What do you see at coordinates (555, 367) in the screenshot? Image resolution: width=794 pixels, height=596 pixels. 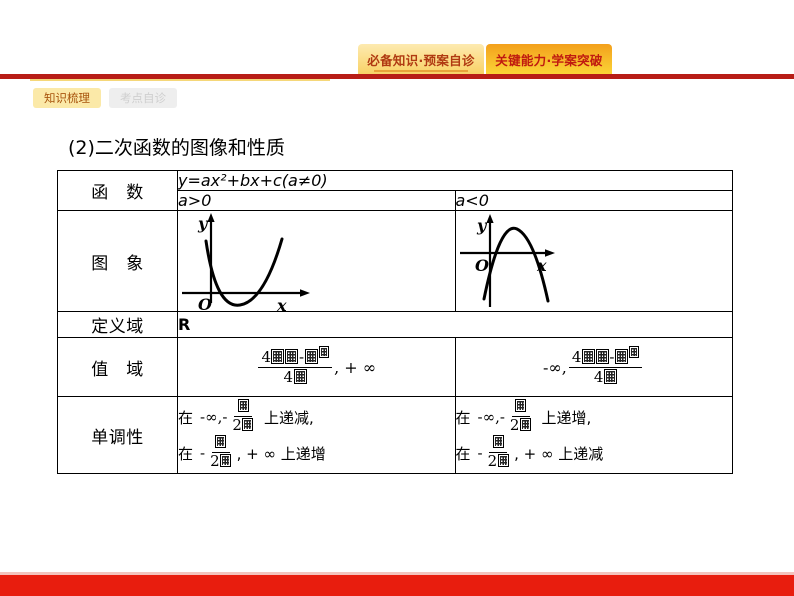 I see `range-right-prefix: -∞,` at bounding box center [555, 367].